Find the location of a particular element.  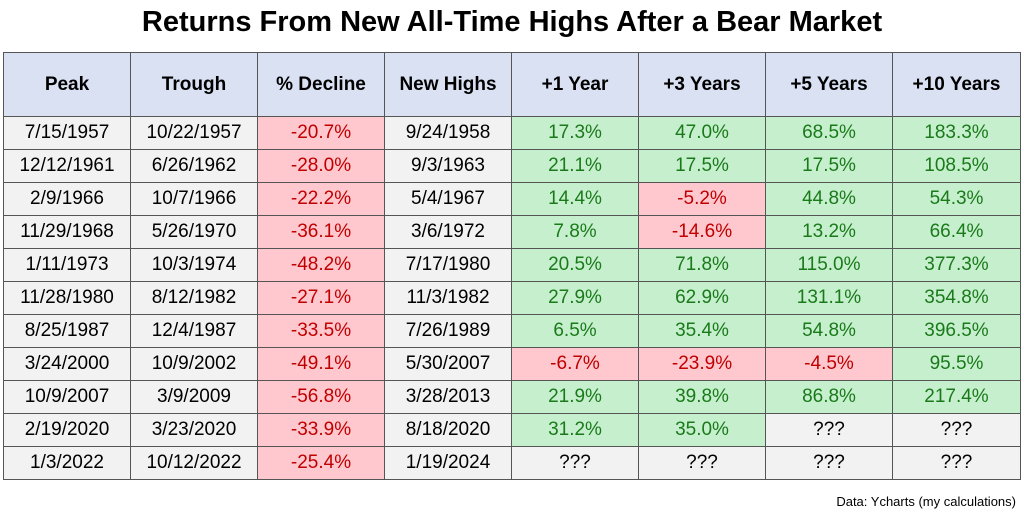

table-cell: 3/6/1972 is located at coordinates (448, 232).